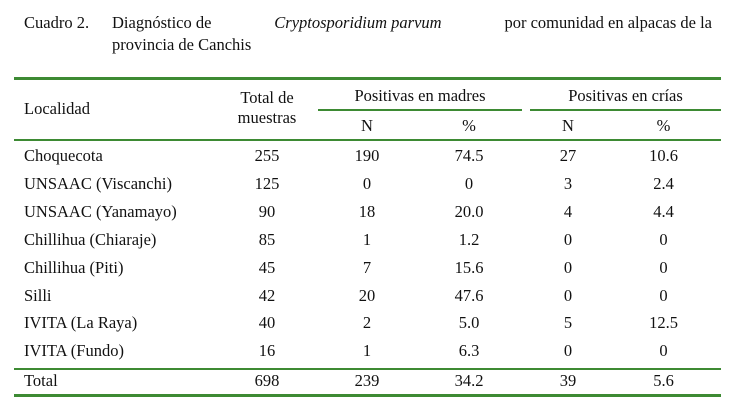  I want to click on row-crias-pct: 4.4, so click(663, 211).